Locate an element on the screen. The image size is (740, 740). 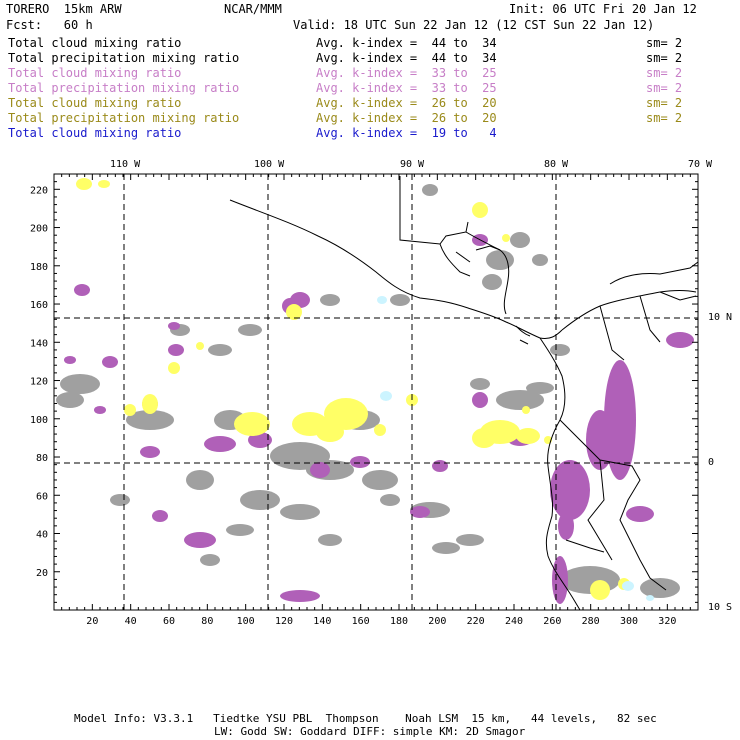
lat-label-10n: 10 N is located at coordinates (720, 317).